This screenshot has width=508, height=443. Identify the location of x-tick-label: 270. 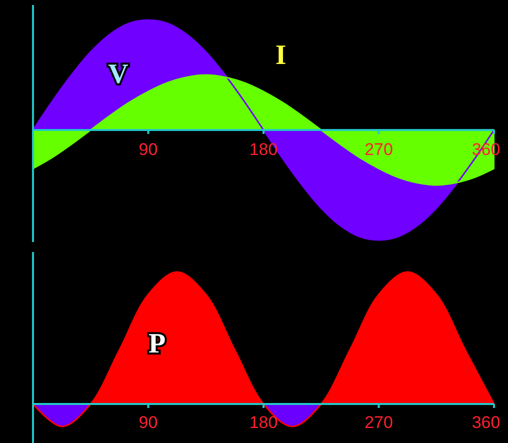
(378, 422).